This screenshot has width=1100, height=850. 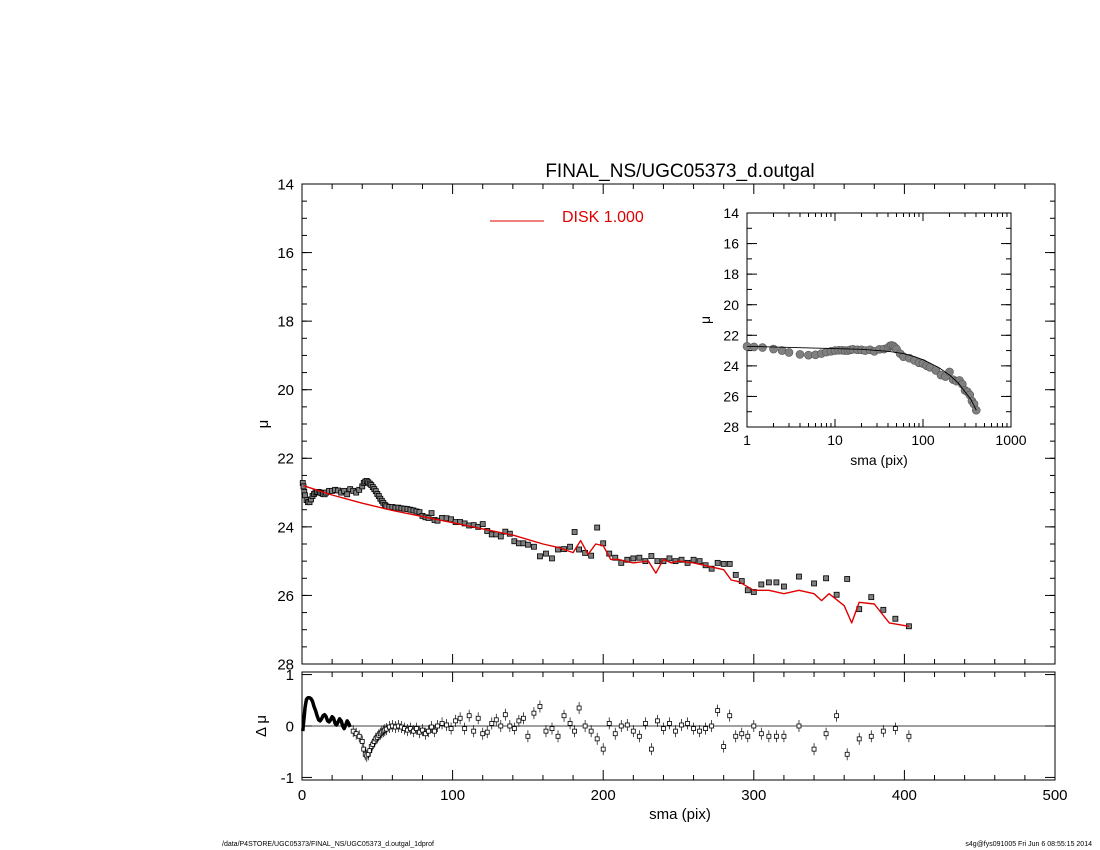 What do you see at coordinates (263, 424) in the screenshot?
I see `main-ylabel: μ` at bounding box center [263, 424].